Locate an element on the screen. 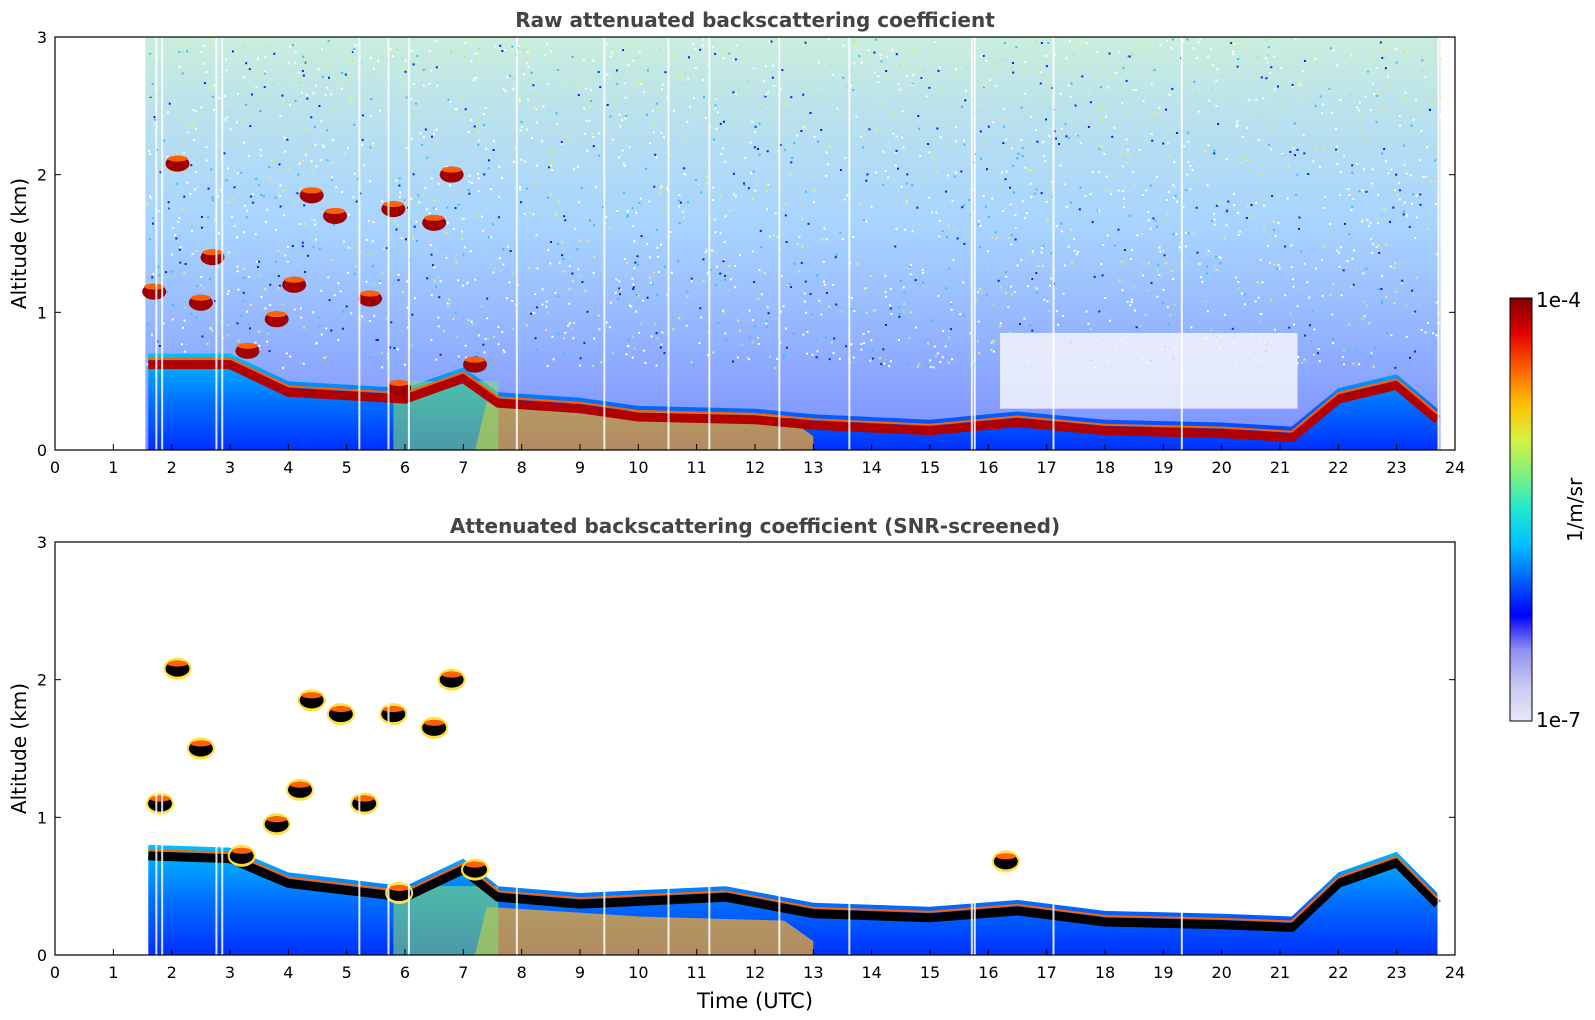 This screenshot has height=1020, width=1595. y-tick-label: 1 is located at coordinates (42, 312).